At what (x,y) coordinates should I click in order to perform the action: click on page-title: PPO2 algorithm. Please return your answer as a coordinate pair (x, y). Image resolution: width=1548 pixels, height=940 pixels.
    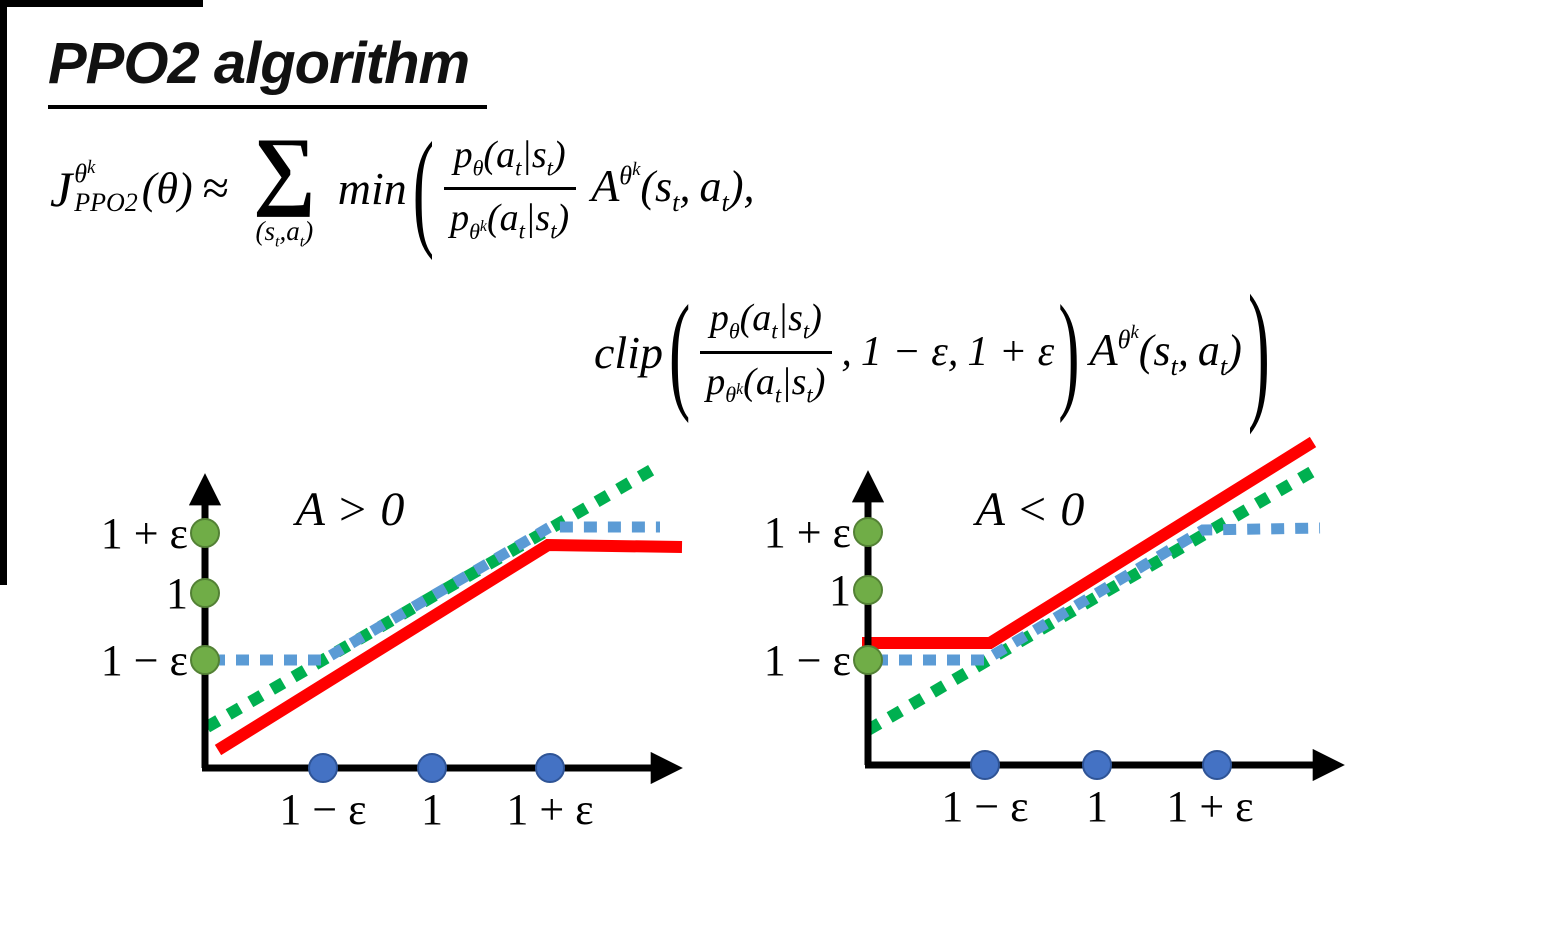
    Looking at the image, I should click on (268, 69).